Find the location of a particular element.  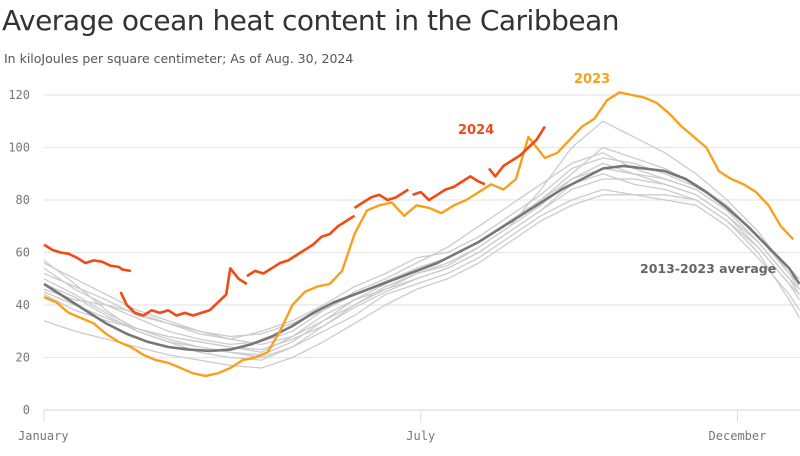

y-tick-label: 20 is located at coordinates (23, 358).